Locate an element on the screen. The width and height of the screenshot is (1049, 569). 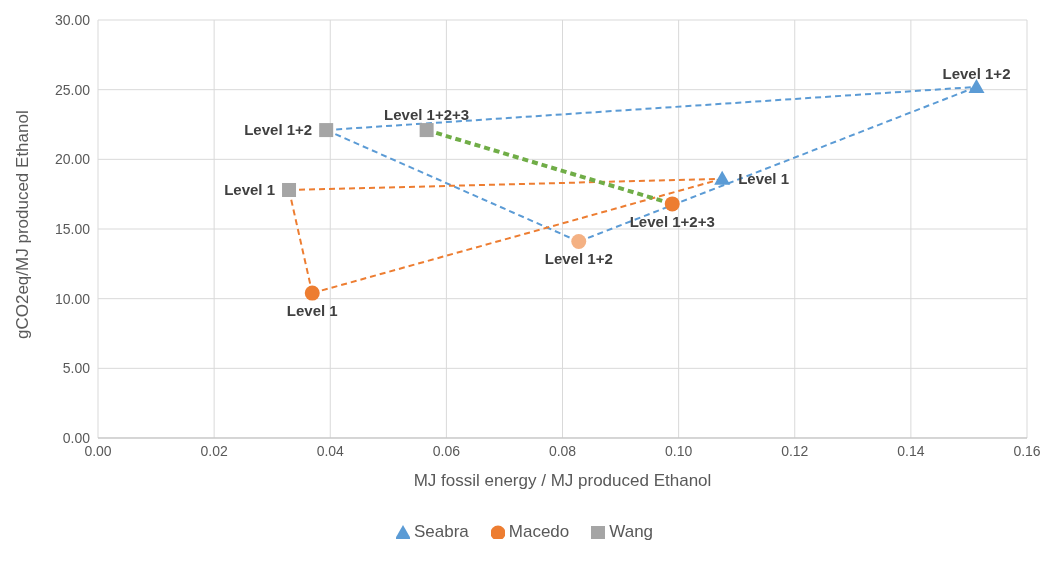
y-tick-label: 10.00 is located at coordinates (72, 298).